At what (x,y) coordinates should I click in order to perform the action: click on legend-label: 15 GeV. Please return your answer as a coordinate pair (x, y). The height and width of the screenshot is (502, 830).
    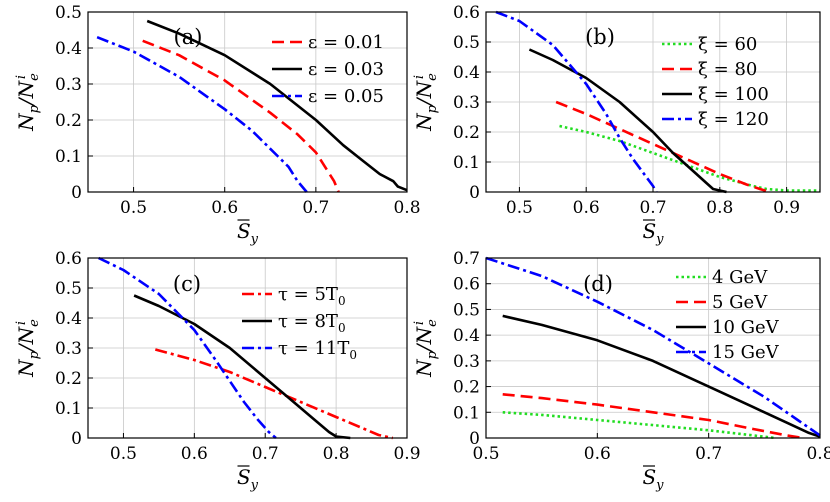
    Looking at the image, I should click on (746, 352).